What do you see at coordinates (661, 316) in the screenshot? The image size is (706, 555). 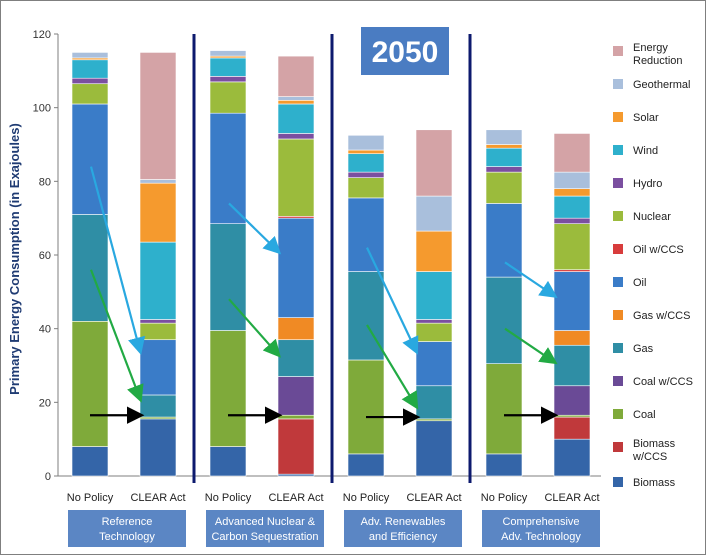 I see `legend-label: Gas w/CCS` at bounding box center [661, 316].